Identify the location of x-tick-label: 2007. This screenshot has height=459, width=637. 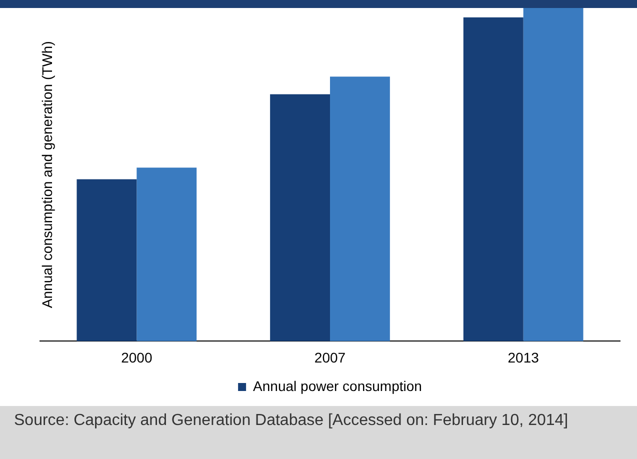
(330, 357).